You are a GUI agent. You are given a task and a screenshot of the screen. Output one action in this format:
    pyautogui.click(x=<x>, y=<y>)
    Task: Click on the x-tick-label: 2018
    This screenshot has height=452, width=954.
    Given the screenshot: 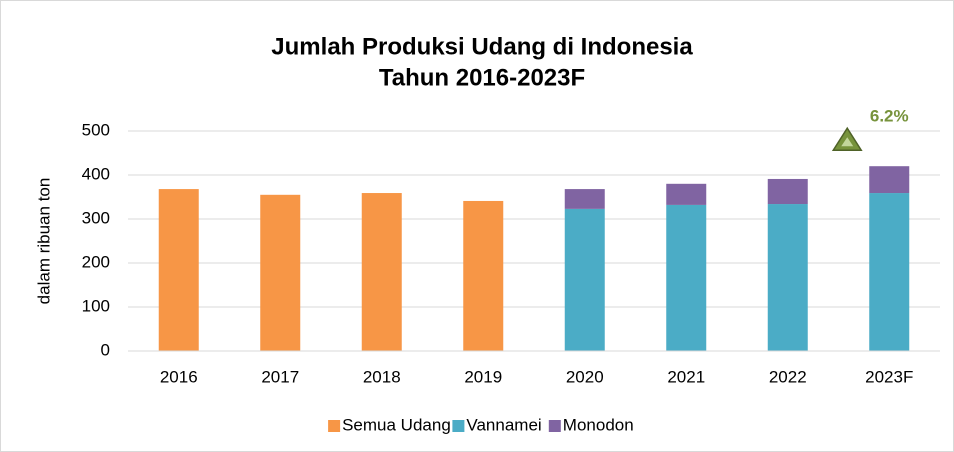 What is the action you would take?
    pyautogui.click(x=382, y=376)
    